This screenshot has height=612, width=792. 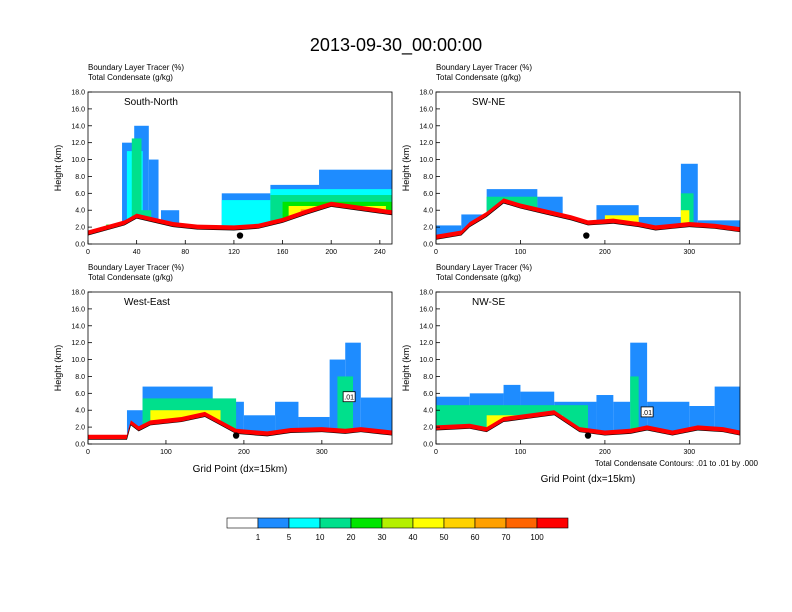 What do you see at coordinates (537, 537) in the screenshot?
I see `colorbar-label: 100` at bounding box center [537, 537].